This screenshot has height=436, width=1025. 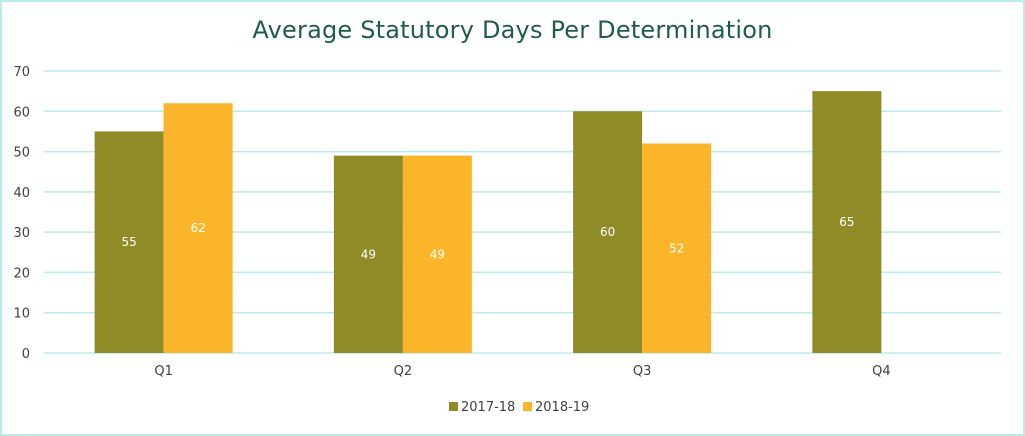 I want to click on chart-title: Average Statutory Days Per Determination, so click(x=512, y=30).